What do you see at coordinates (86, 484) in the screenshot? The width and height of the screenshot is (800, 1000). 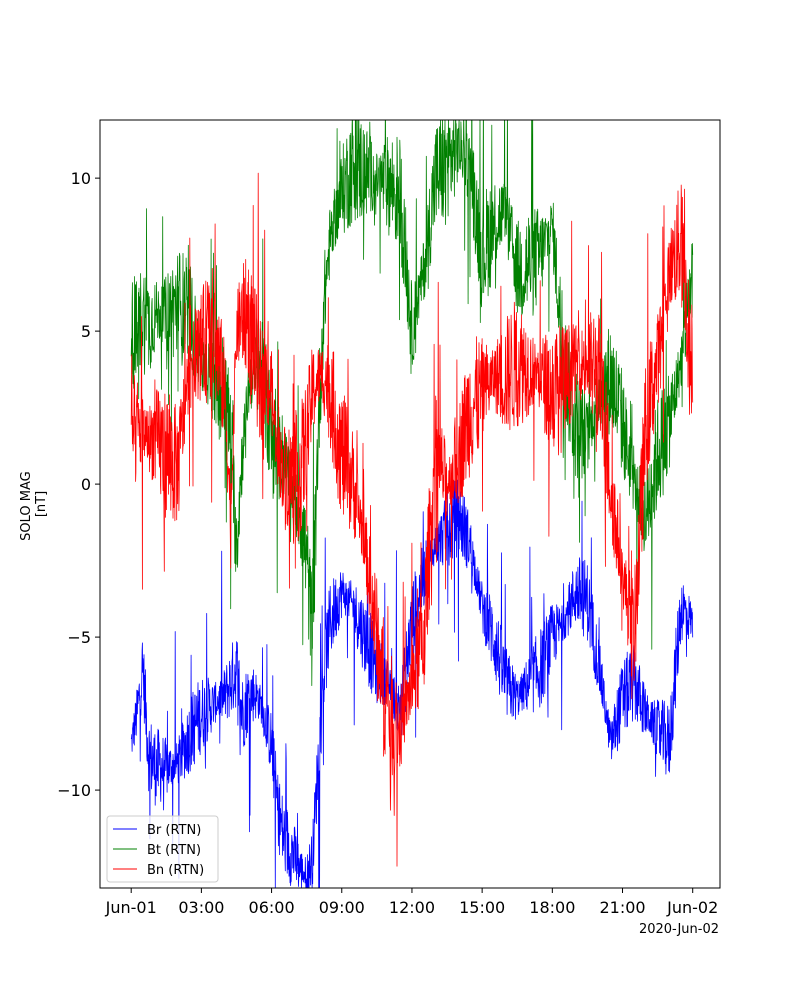 I see `y-tick-label: 0` at bounding box center [86, 484].